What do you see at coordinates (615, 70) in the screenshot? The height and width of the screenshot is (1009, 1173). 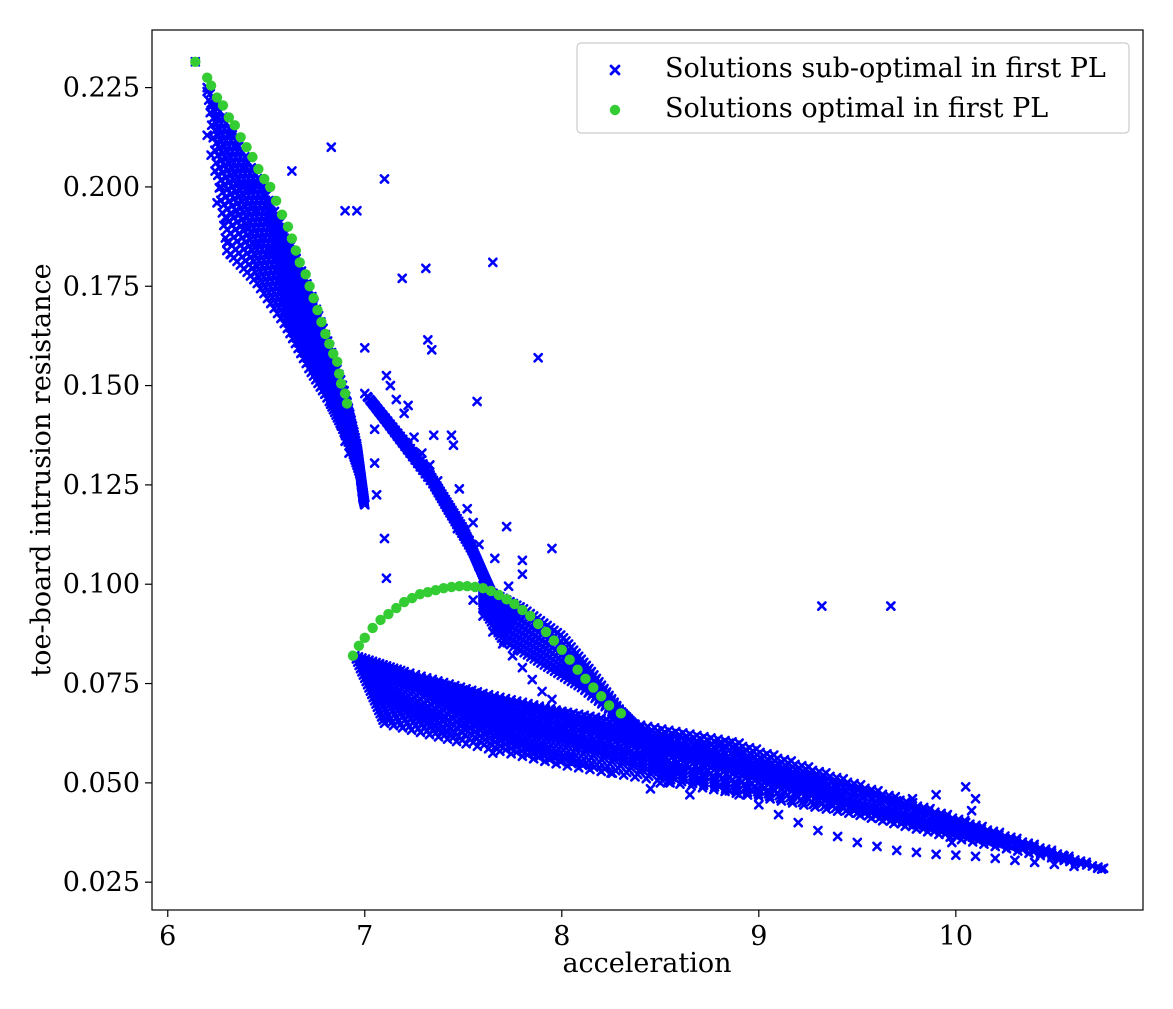 I see `legend-cross-icon` at bounding box center [615, 70].